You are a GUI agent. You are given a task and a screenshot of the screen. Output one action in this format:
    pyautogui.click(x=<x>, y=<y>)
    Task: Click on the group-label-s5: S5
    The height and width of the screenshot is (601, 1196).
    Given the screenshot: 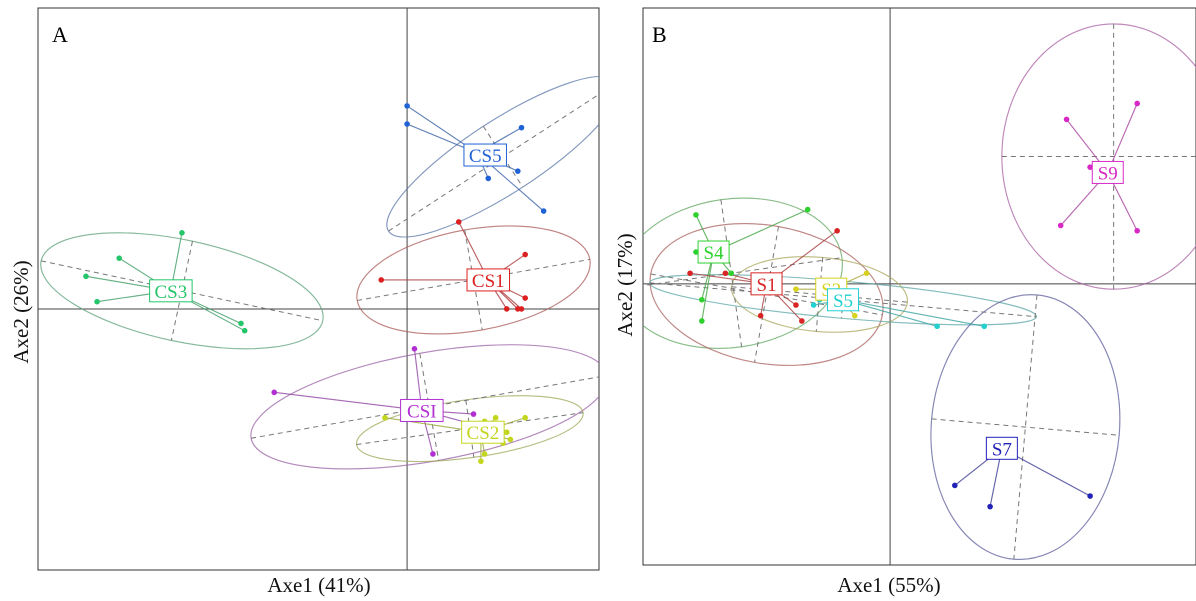 What is the action you would take?
    pyautogui.click(x=843, y=300)
    